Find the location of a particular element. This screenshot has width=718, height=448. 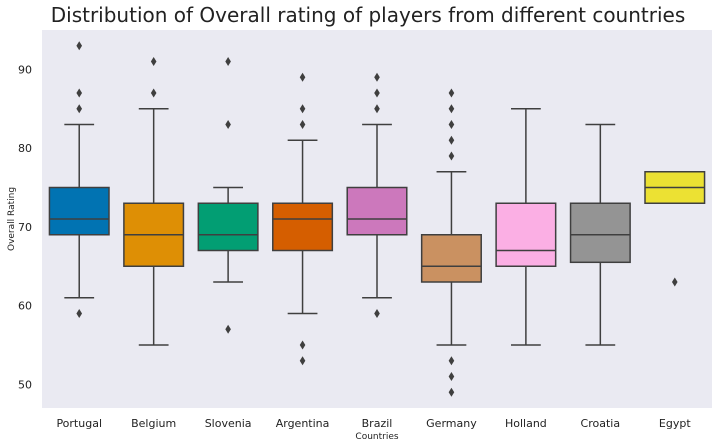

x-tick-label: Holland is located at coordinates (526, 423).